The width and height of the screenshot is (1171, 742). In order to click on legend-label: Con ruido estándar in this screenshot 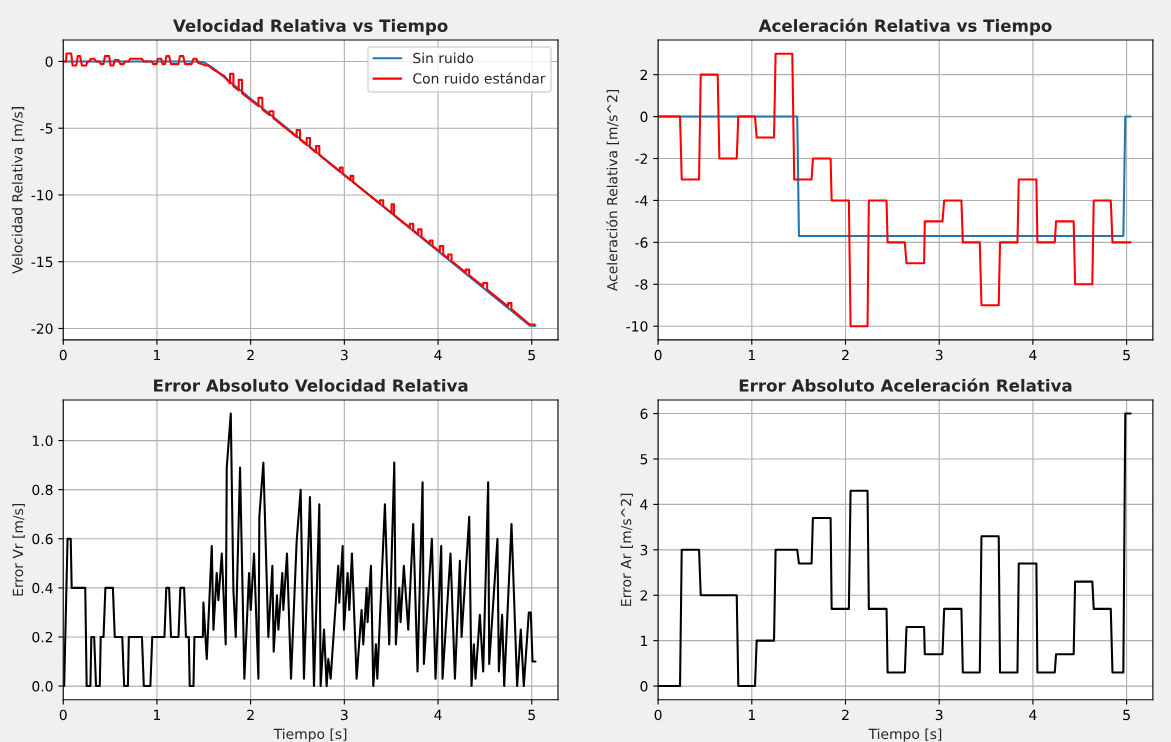, I will do `click(479, 78)`.